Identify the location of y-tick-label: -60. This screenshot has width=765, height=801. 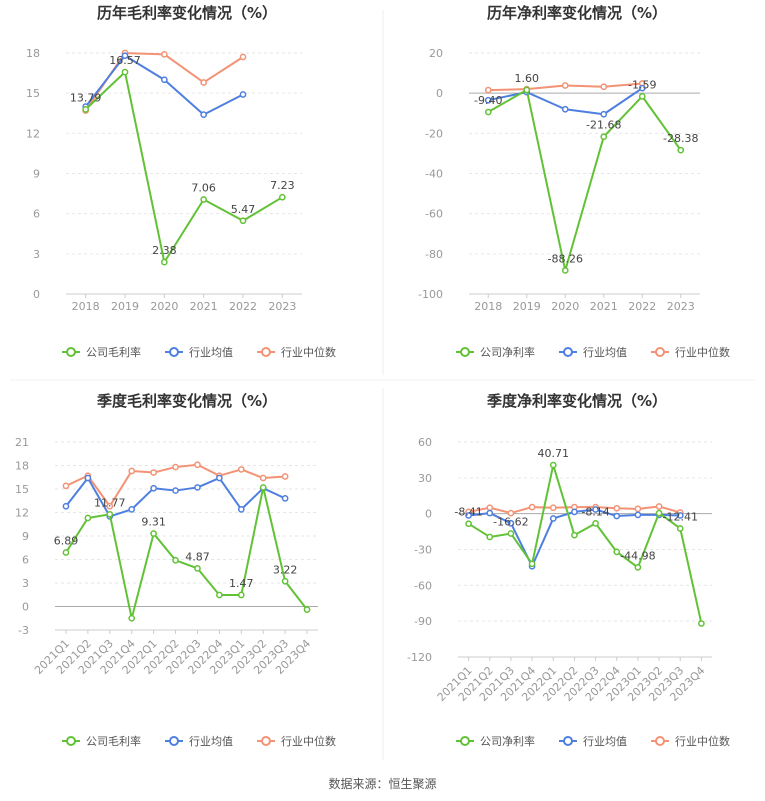
(423, 585).